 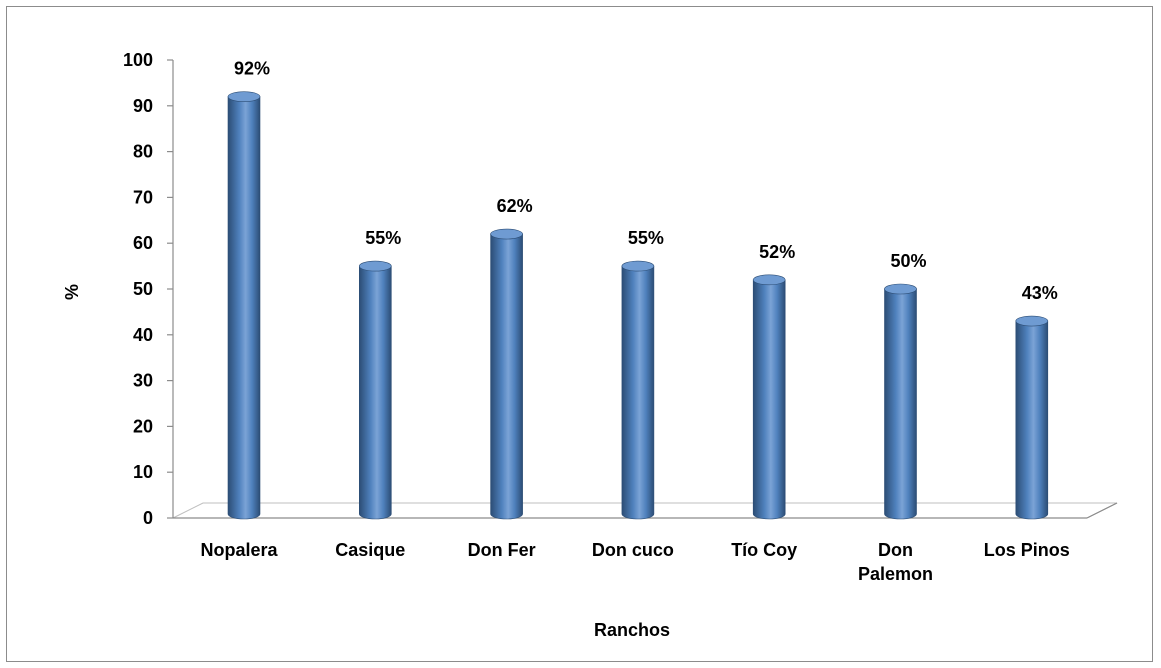 I want to click on data-label: 62%, so click(x=515, y=206).